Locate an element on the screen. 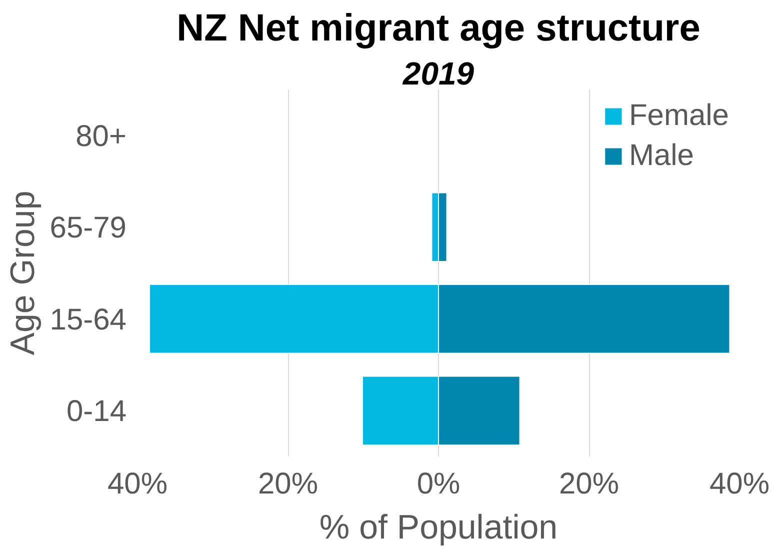 The height and width of the screenshot is (549, 779). y-tick-label: 15-64 is located at coordinates (88, 319).